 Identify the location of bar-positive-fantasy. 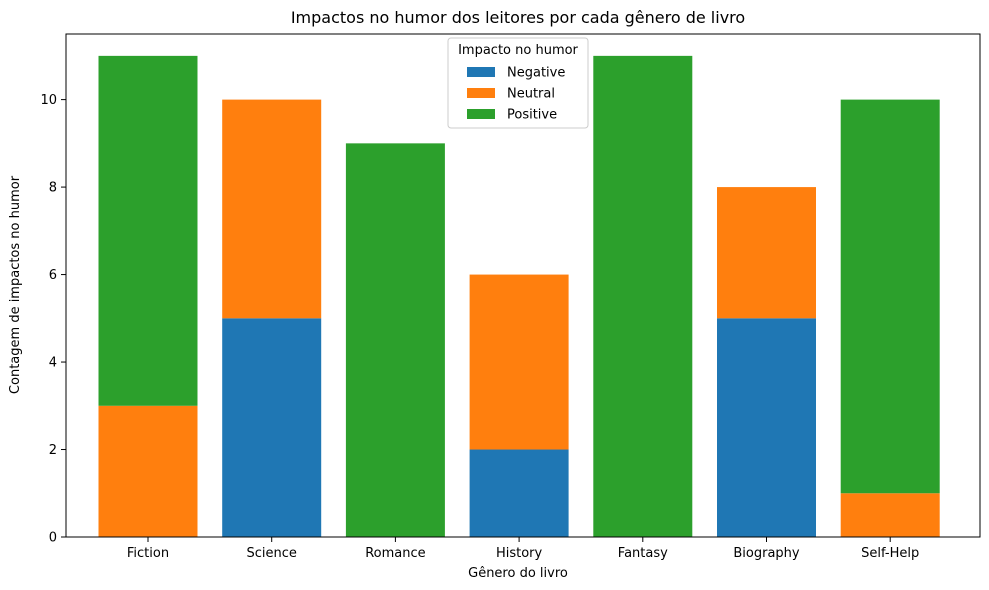
(643, 296).